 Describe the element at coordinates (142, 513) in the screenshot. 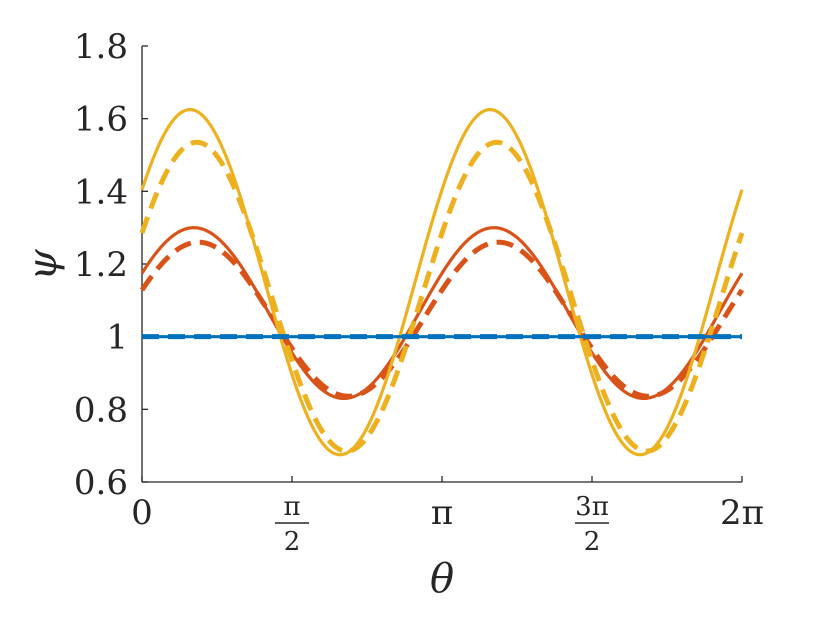

I see `x-tick-label: 0` at that location.